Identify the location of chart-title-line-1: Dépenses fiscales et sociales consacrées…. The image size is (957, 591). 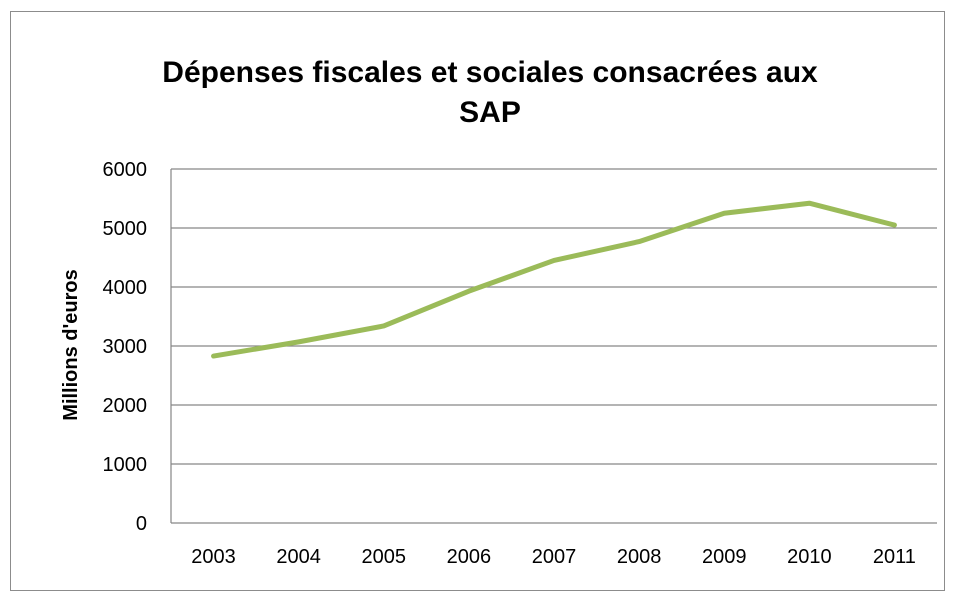
(490, 72).